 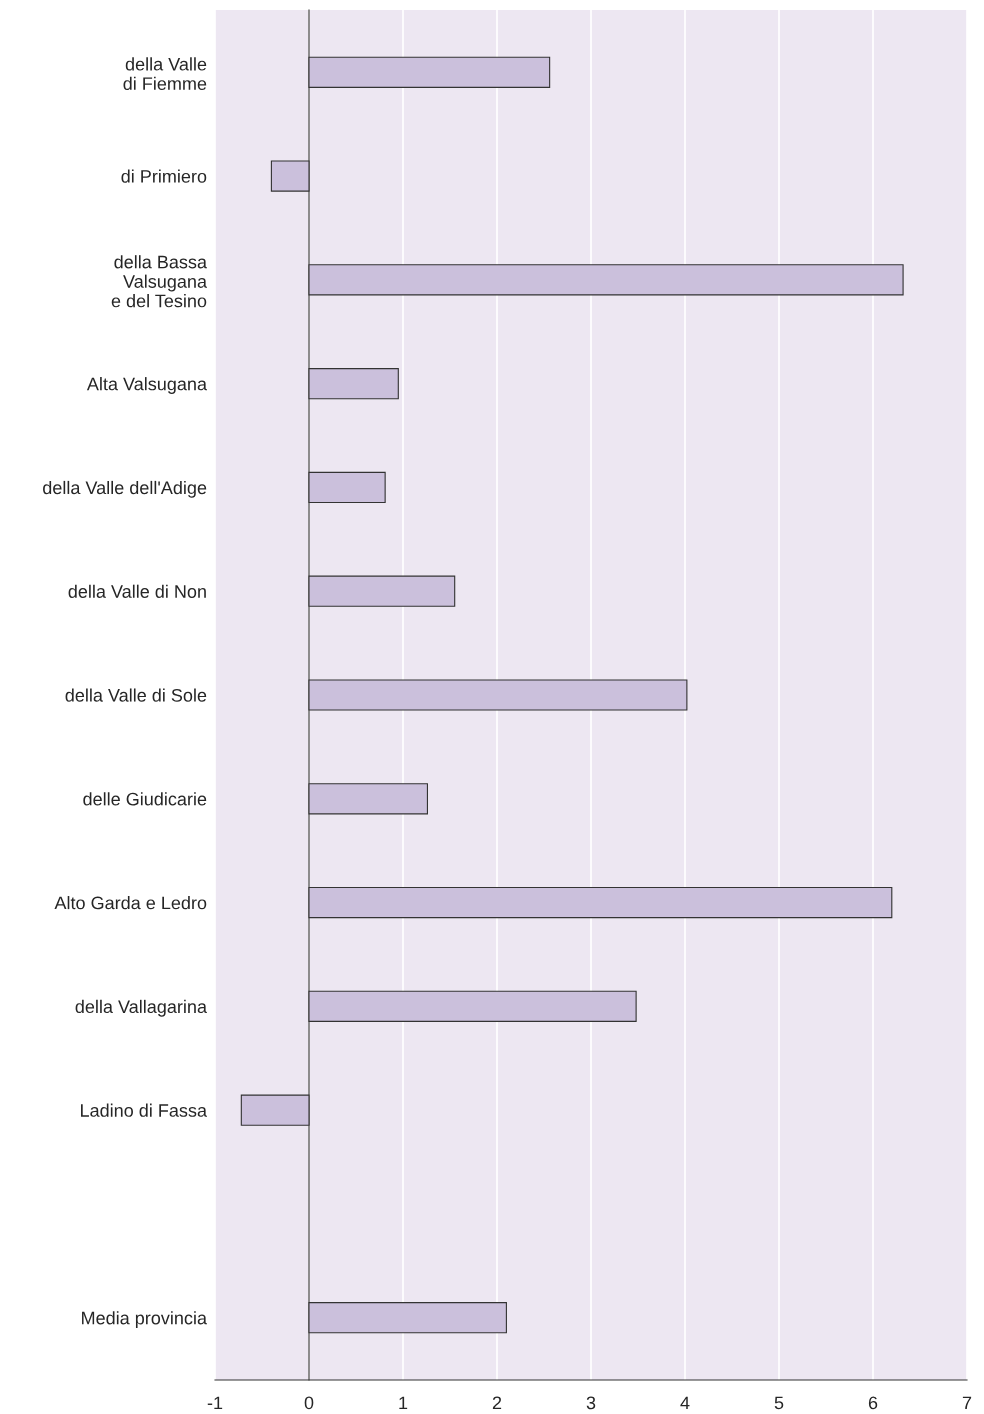 What do you see at coordinates (130, 903) in the screenshot?
I see `y-tick-label: Alto Garda e Ledro` at bounding box center [130, 903].